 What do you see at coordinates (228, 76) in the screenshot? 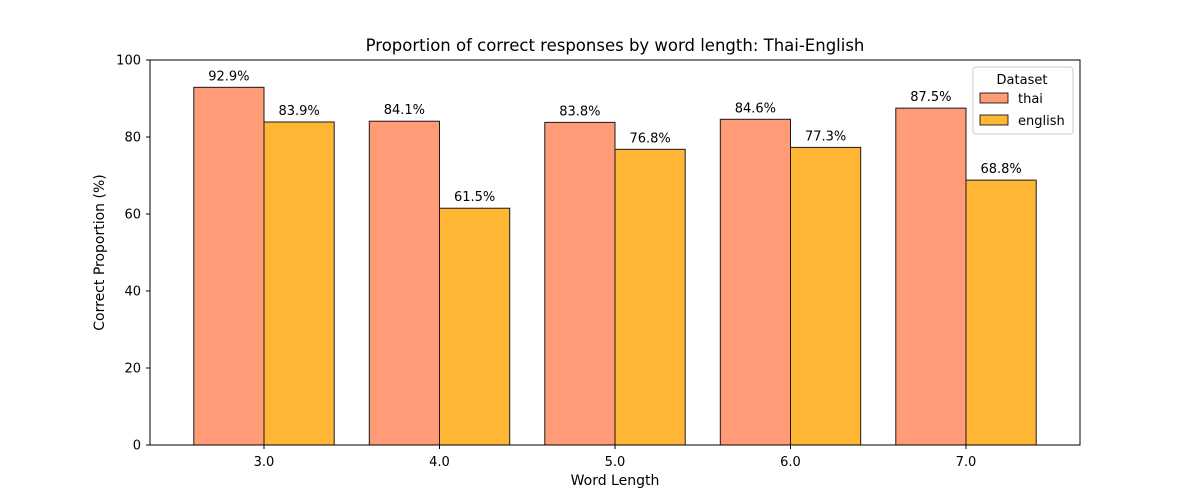
I see `bar-label-thai-3.0: 92.9%` at bounding box center [228, 76].